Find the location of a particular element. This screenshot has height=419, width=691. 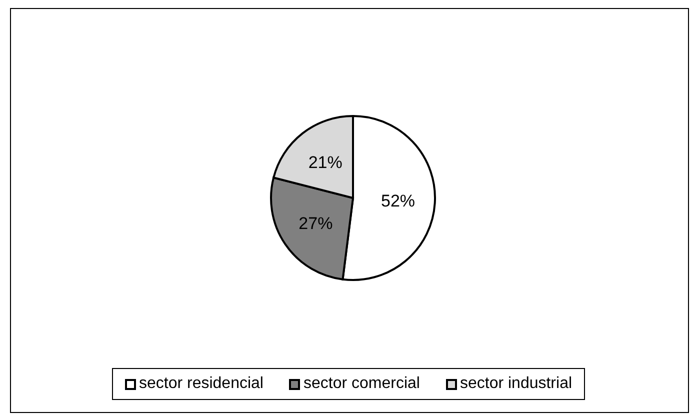

data-label: 27% is located at coordinates (315, 223).